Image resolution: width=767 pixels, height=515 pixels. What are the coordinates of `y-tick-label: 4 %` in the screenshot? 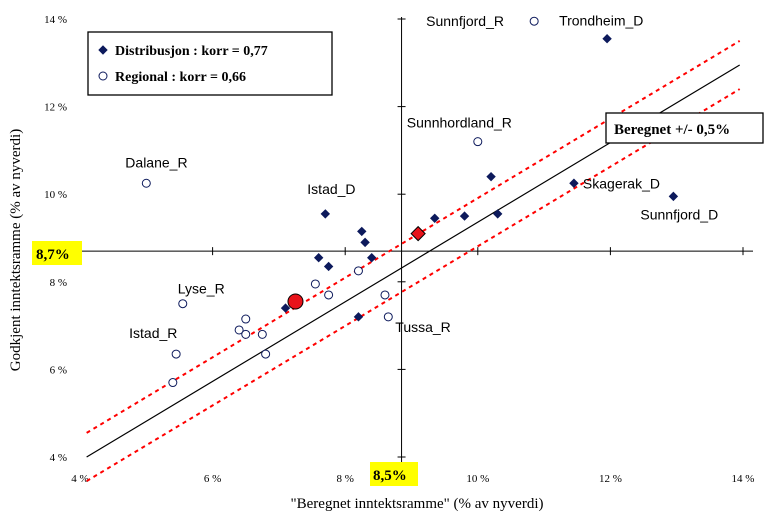 It's located at (58, 458).